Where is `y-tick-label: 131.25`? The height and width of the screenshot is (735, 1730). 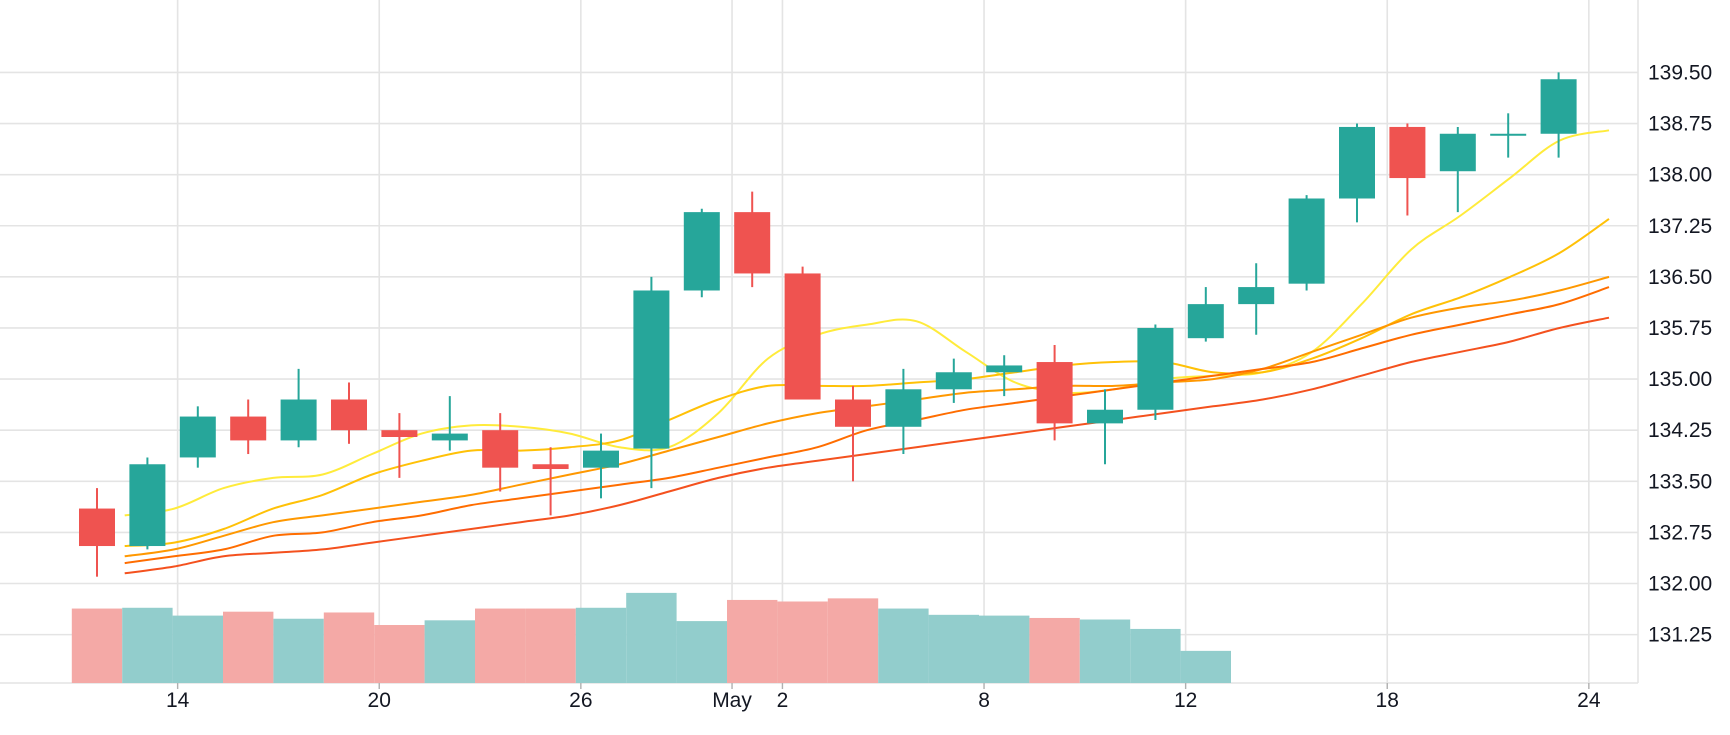 y-tick-label: 131.25 is located at coordinates (1680, 635).